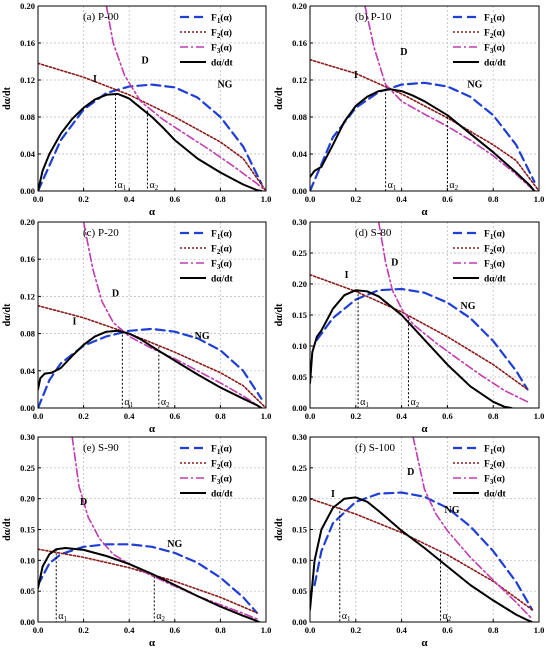 This screenshot has width=550, height=650. I want to click on y-tick-label: 0.16, so click(299, 43).